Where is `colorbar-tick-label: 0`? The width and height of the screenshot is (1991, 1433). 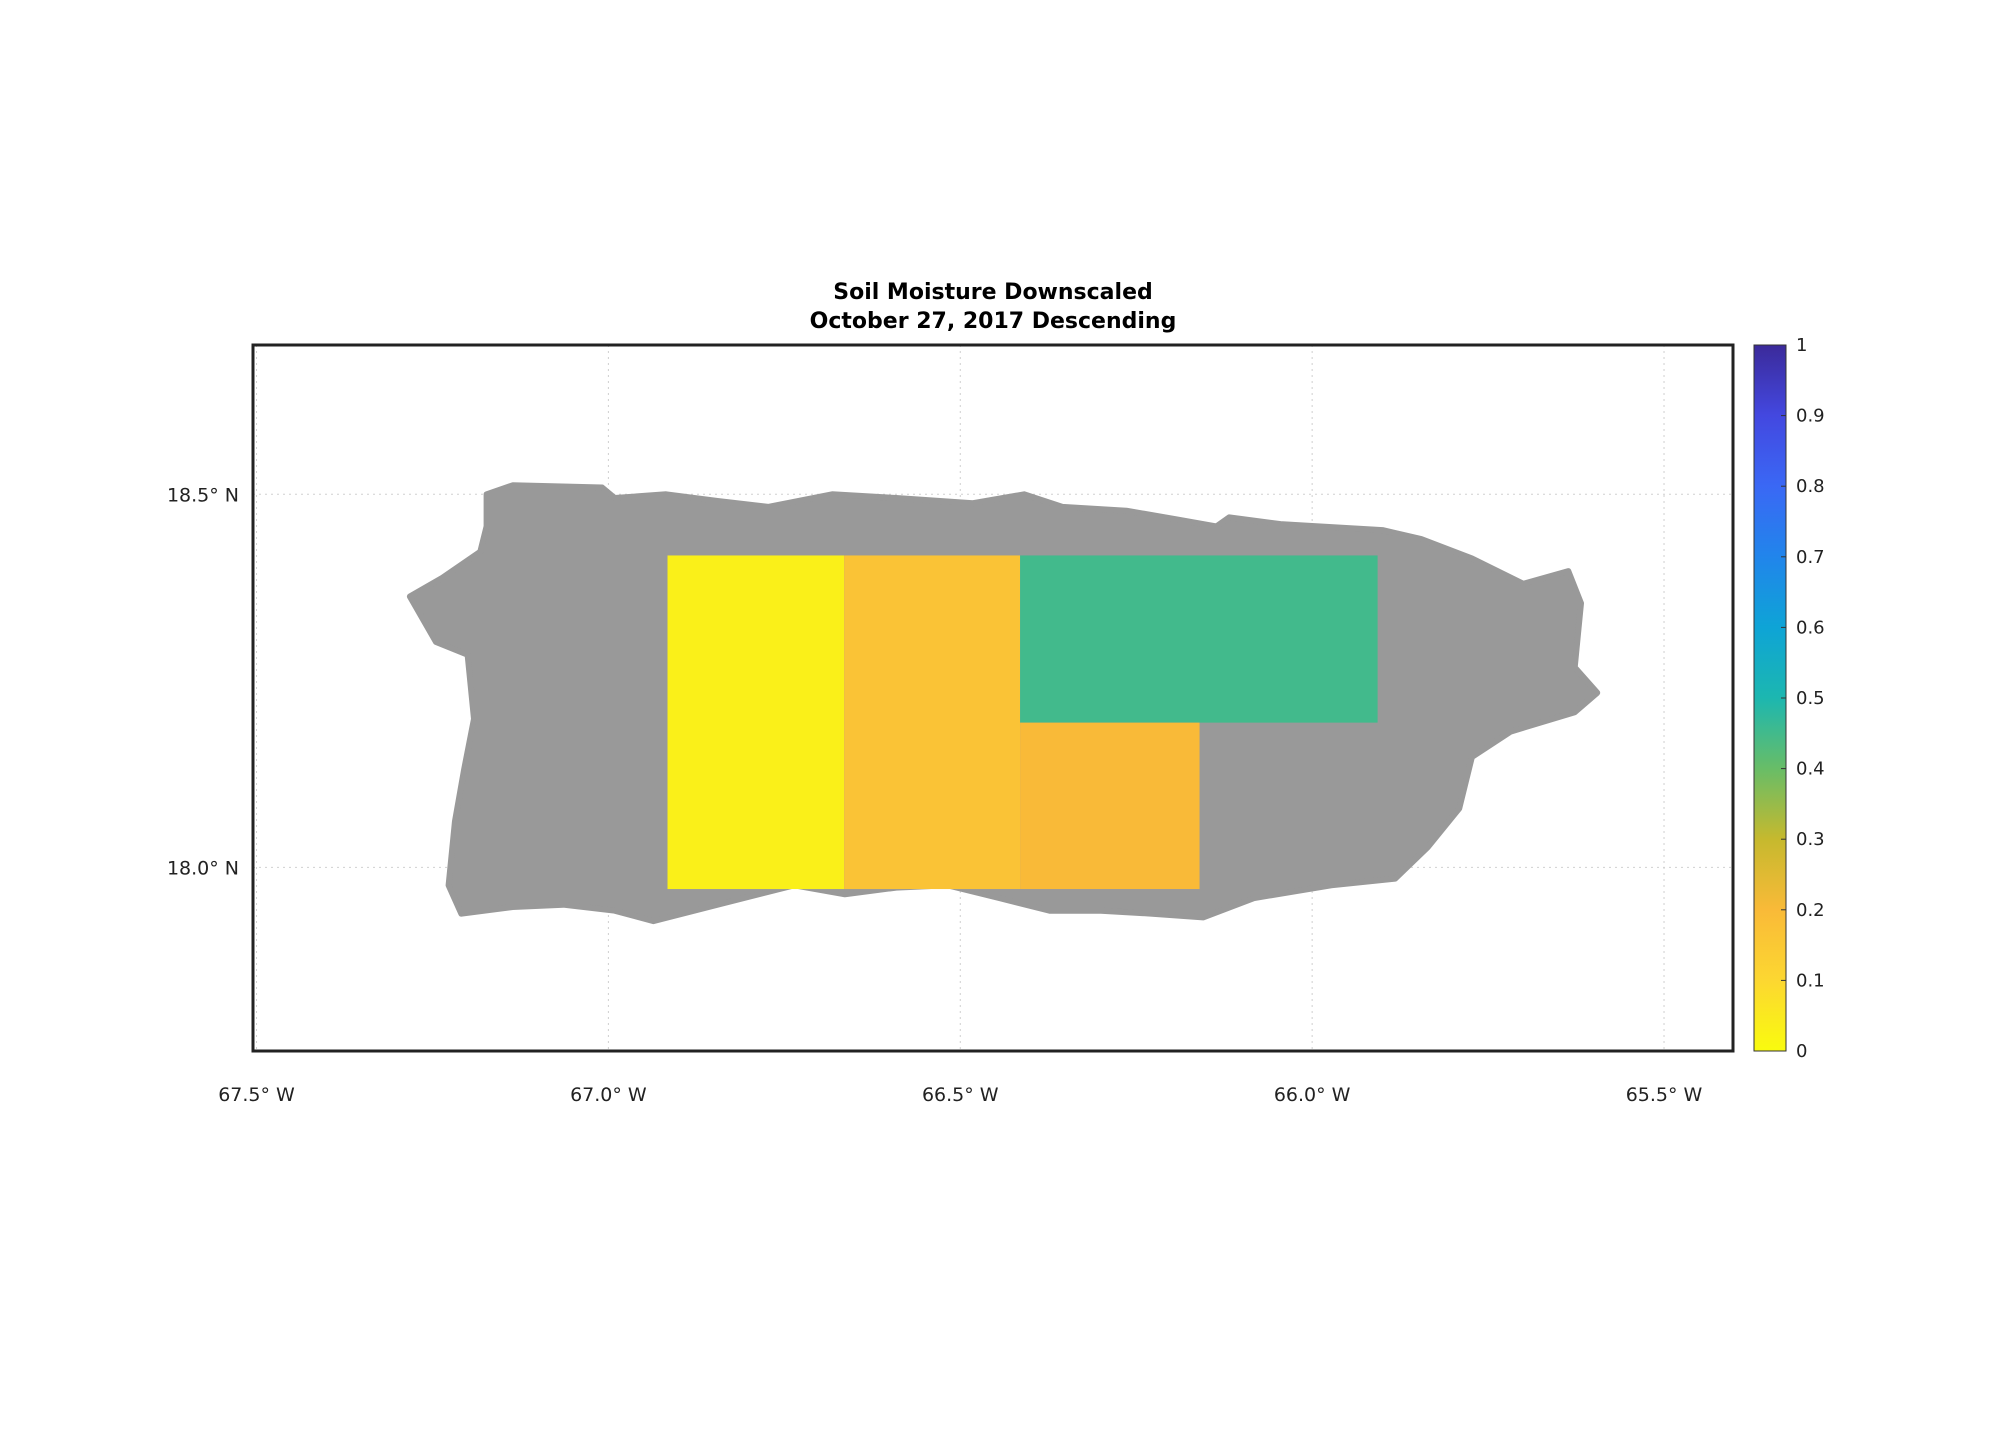
colorbar-tick-label: 0 is located at coordinates (1801, 1051).